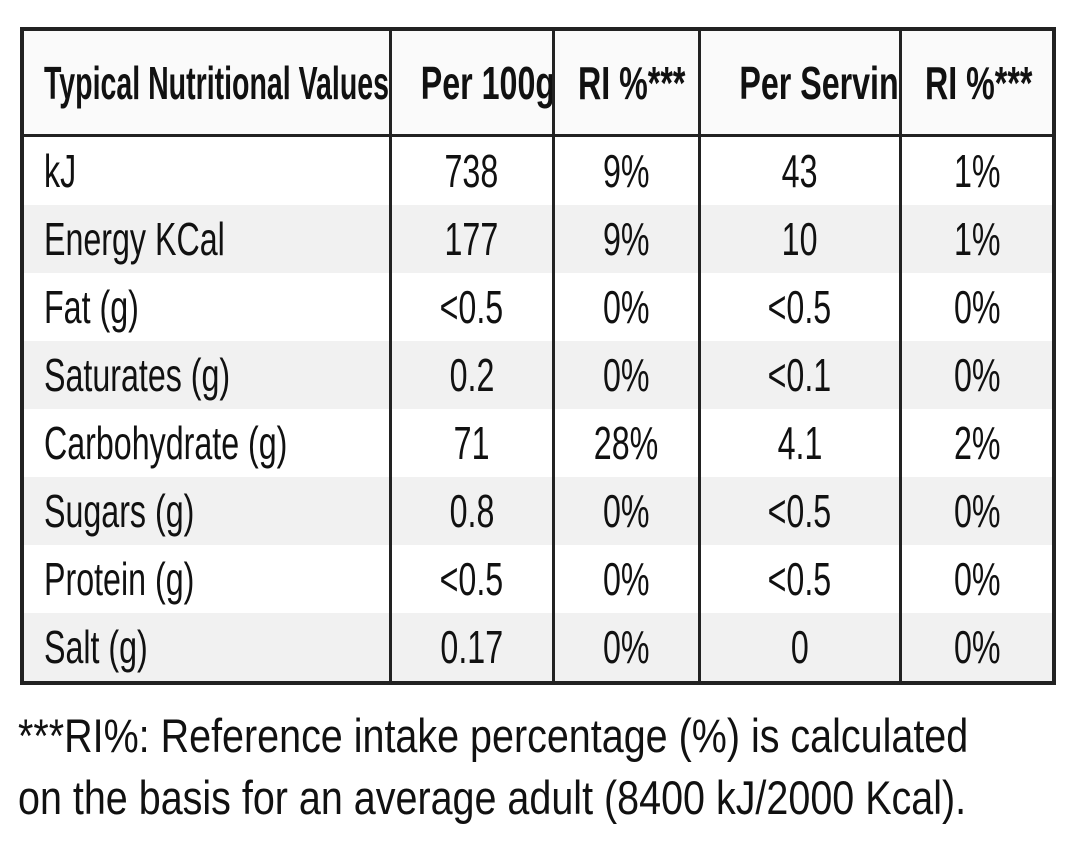 The height and width of the screenshot is (843, 1080). I want to click on value-cell: <0.1, so click(798, 375).